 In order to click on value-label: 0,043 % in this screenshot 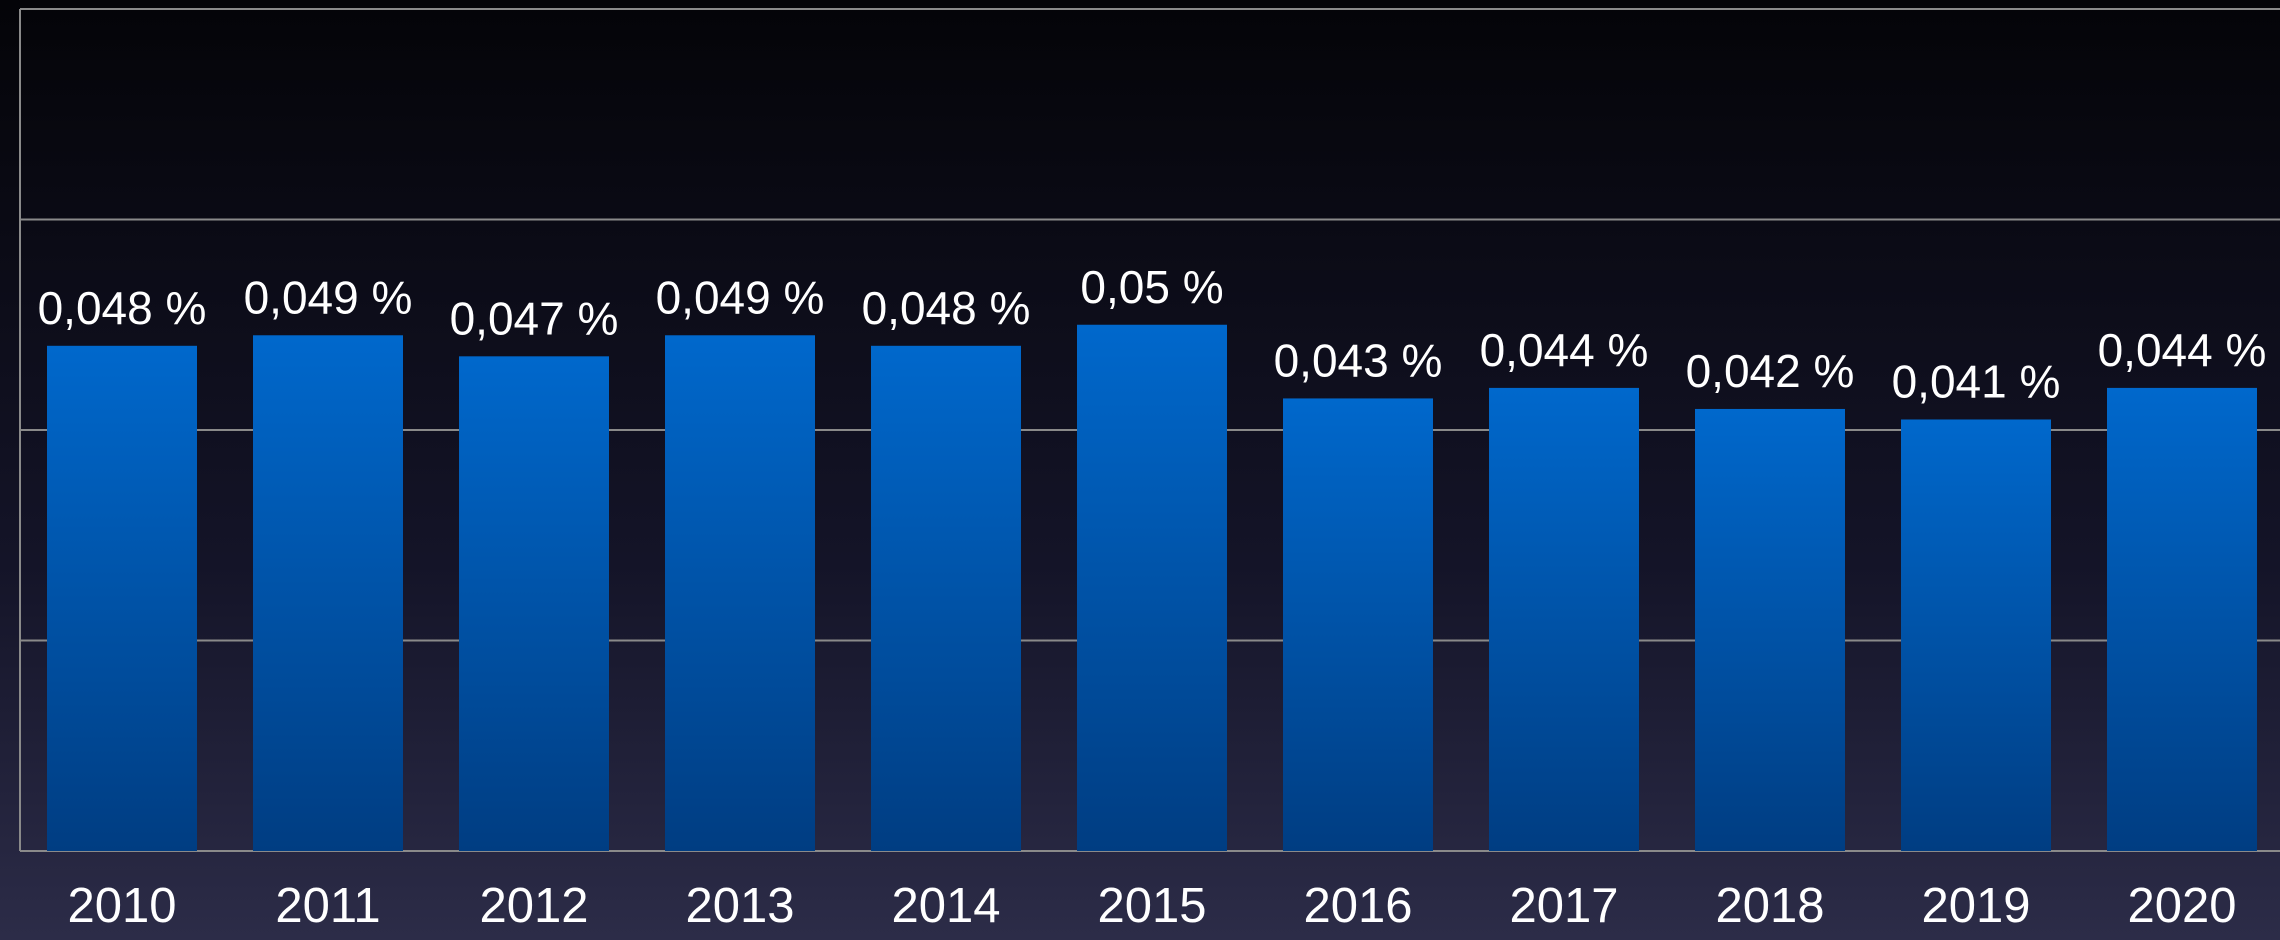, I will do `click(1358, 361)`.